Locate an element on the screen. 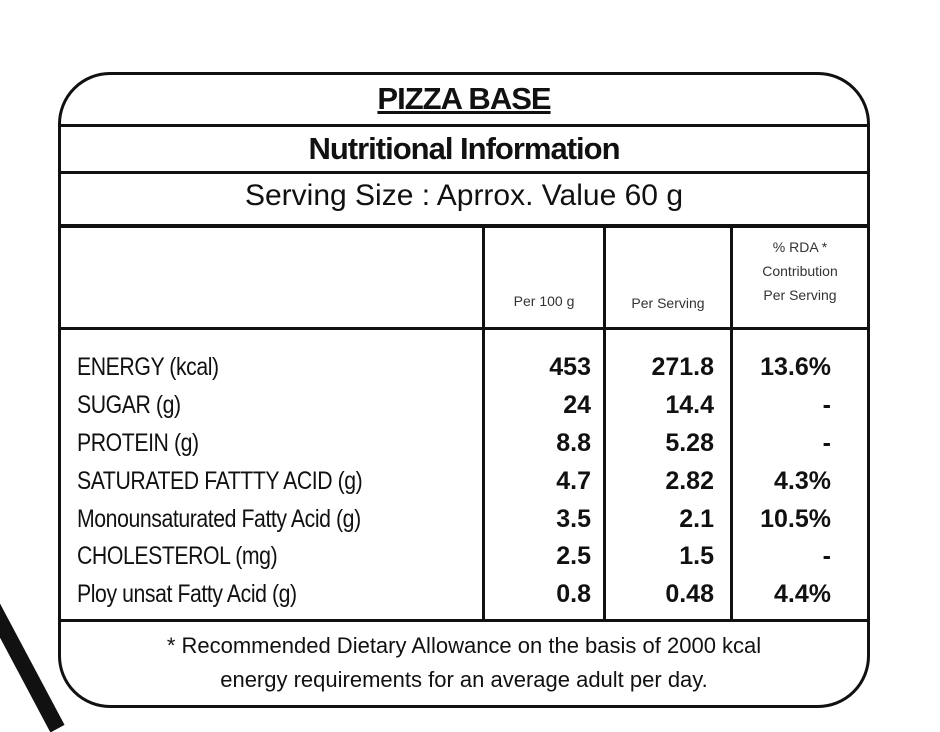 The width and height of the screenshot is (940, 732). per100-value: 0.8 is located at coordinates (573, 594).